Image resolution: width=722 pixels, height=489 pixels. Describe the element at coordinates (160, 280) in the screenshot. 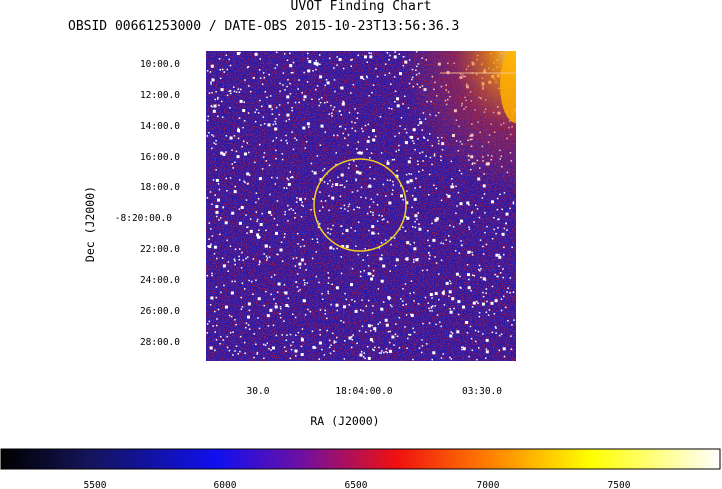

I see `dec-tick-7: 24:00.0` at that location.